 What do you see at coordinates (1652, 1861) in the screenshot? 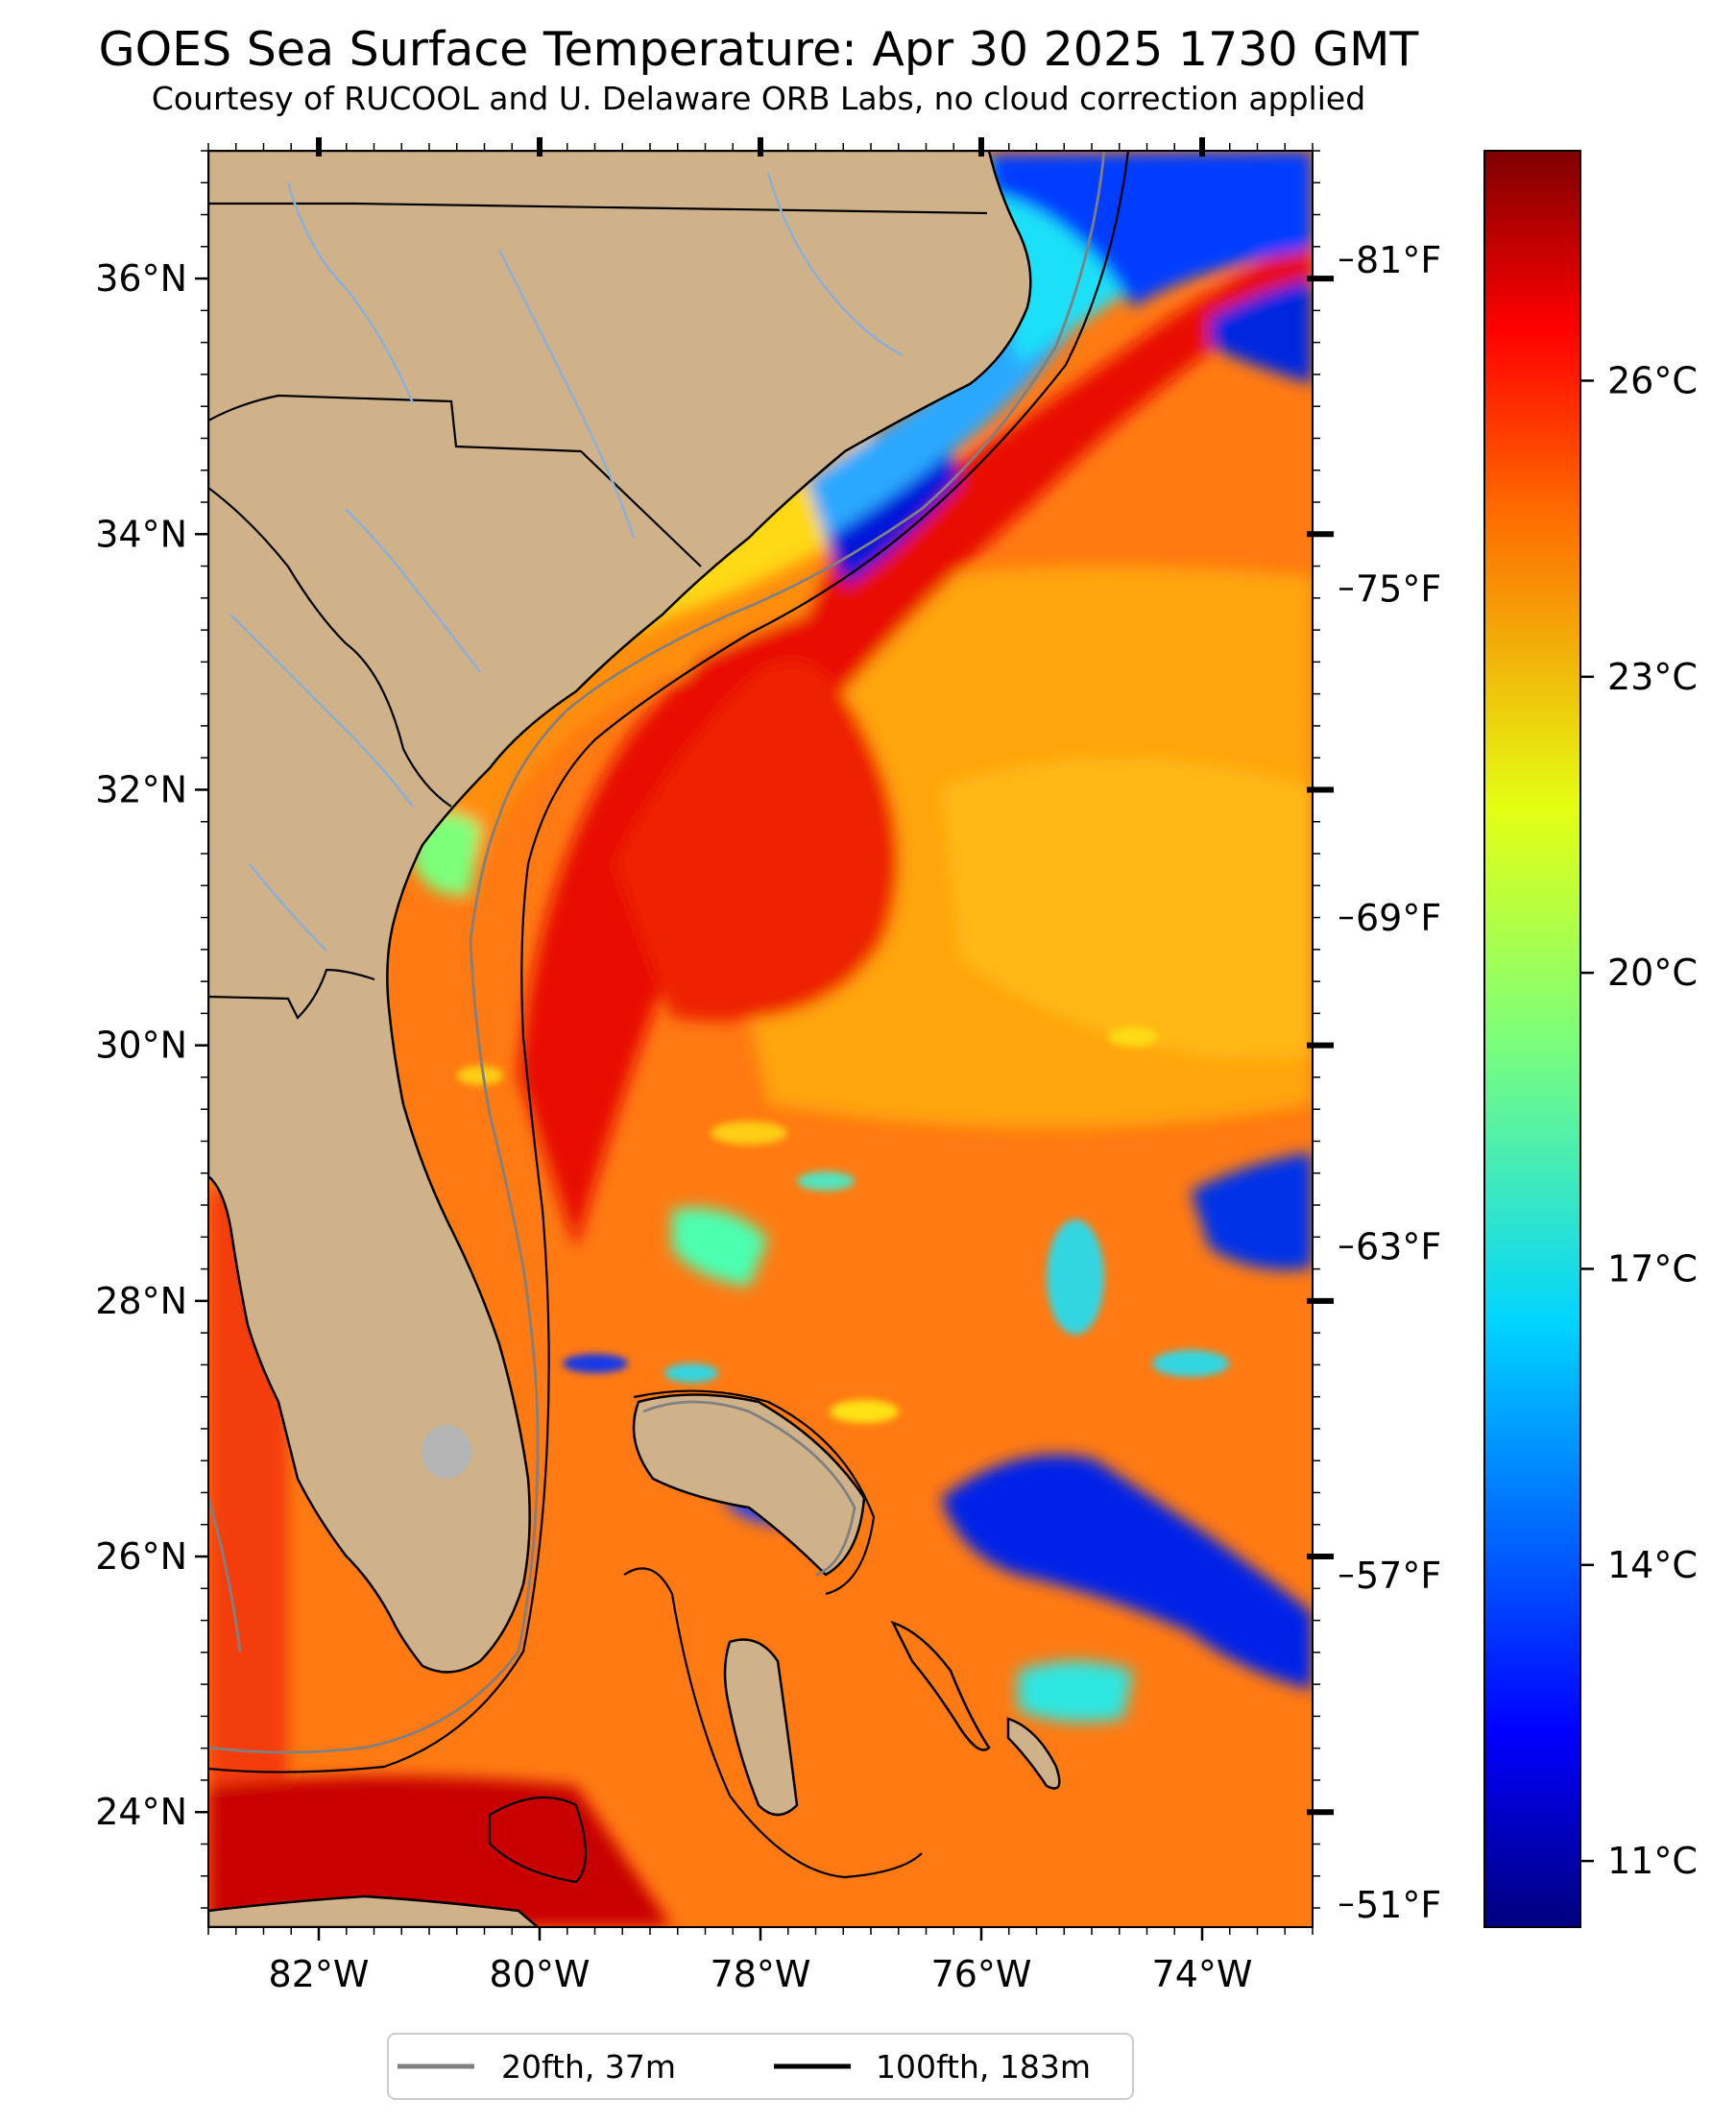
I see `colorbar-tick-label: 11°C` at bounding box center [1652, 1861].